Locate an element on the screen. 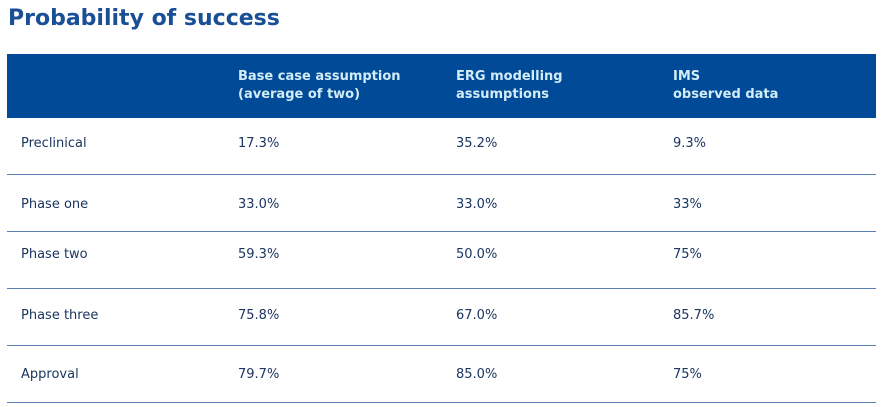 Image resolution: width=889 pixels, height=407 pixels. table-row: Phase three 75.8% 67.0% 85.7% is located at coordinates (441, 317).